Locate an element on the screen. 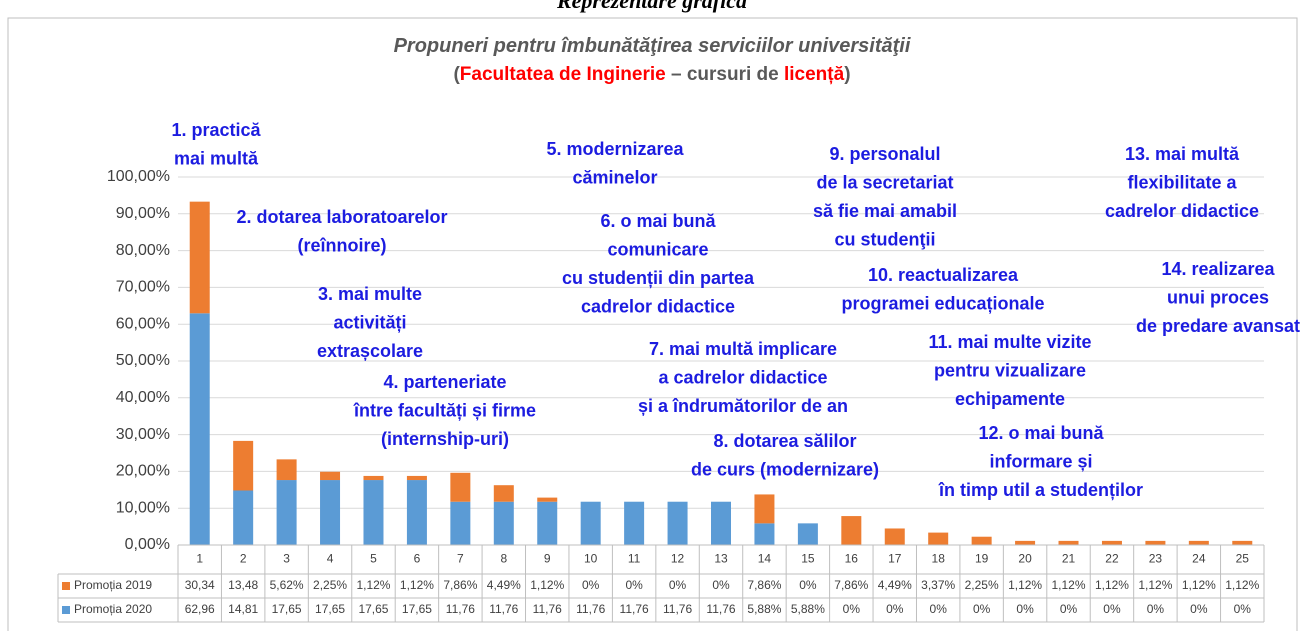 This screenshot has width=1306, height=631. annotation: a cadrelor didactice is located at coordinates (742, 377).